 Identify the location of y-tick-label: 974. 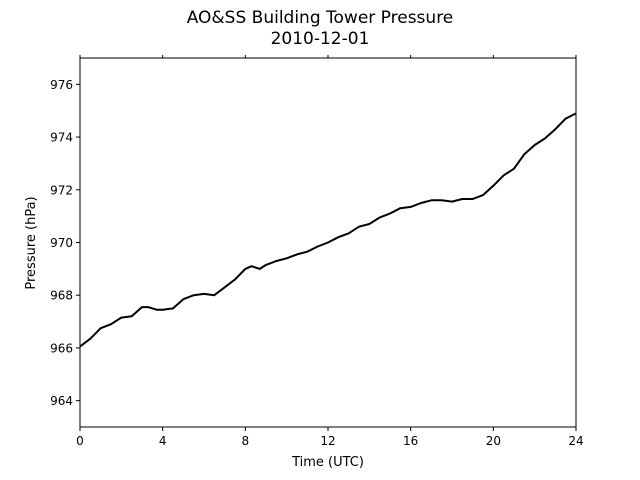
(61, 138).